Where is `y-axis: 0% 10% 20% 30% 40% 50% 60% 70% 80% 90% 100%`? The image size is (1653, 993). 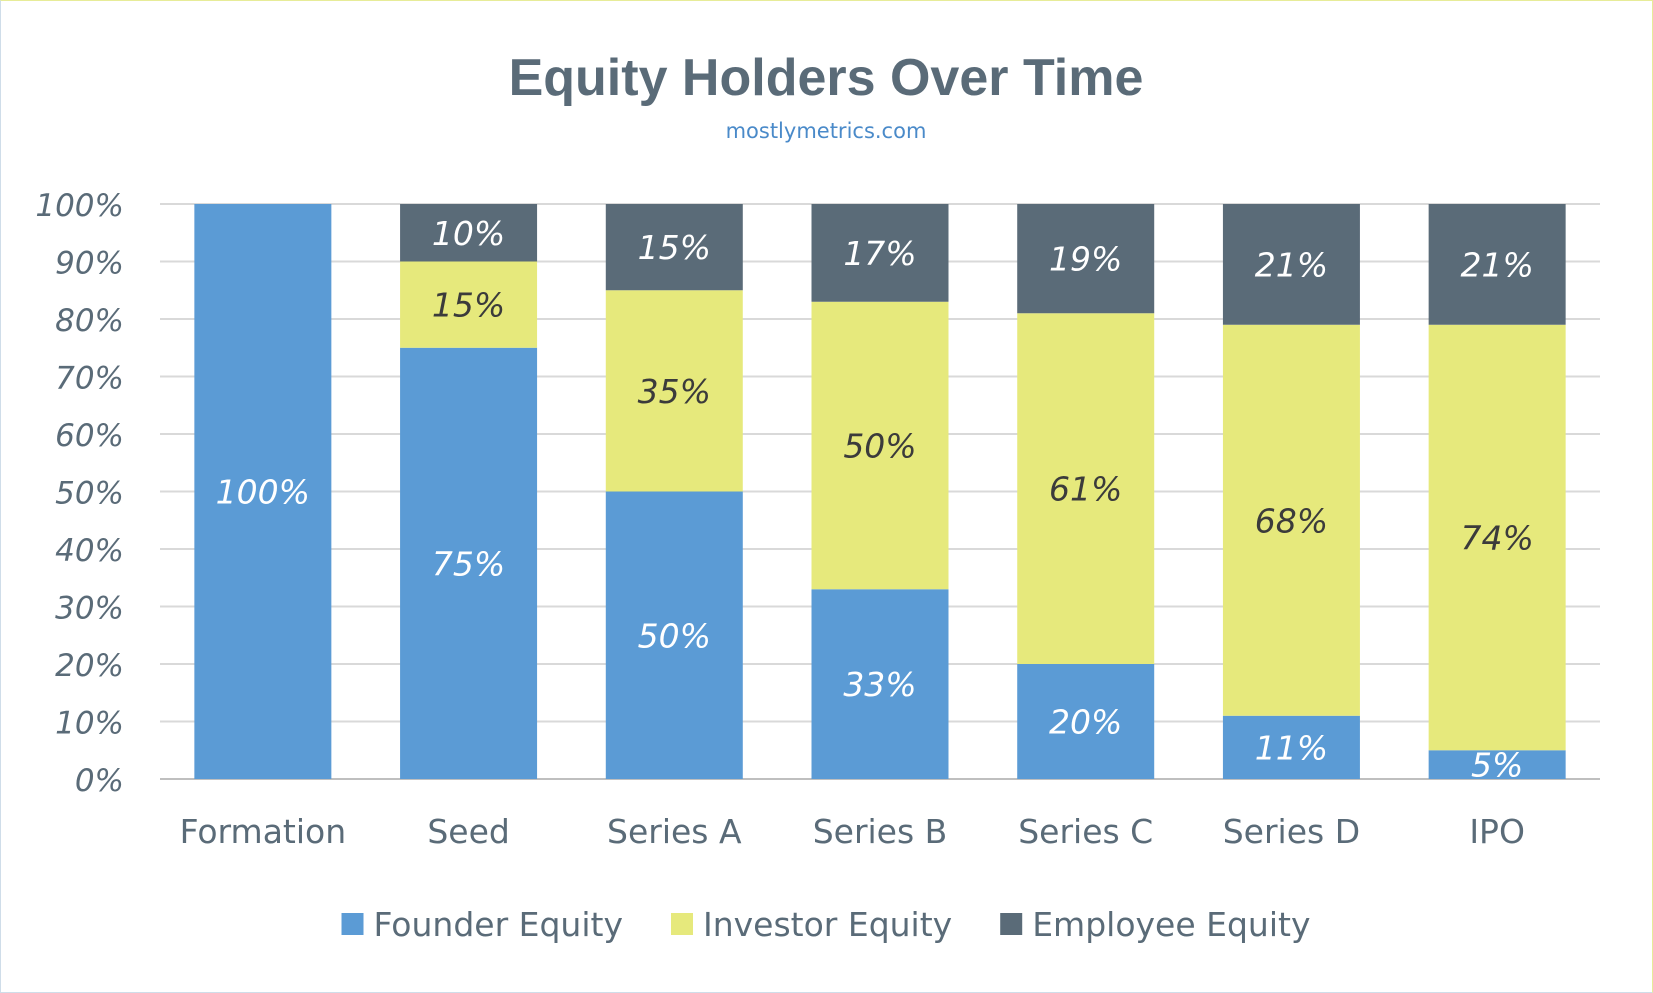 y-axis: 0% 10% 20% 30% 40% 50% 60% 70% 80% 90% 100% is located at coordinates (79, 493).